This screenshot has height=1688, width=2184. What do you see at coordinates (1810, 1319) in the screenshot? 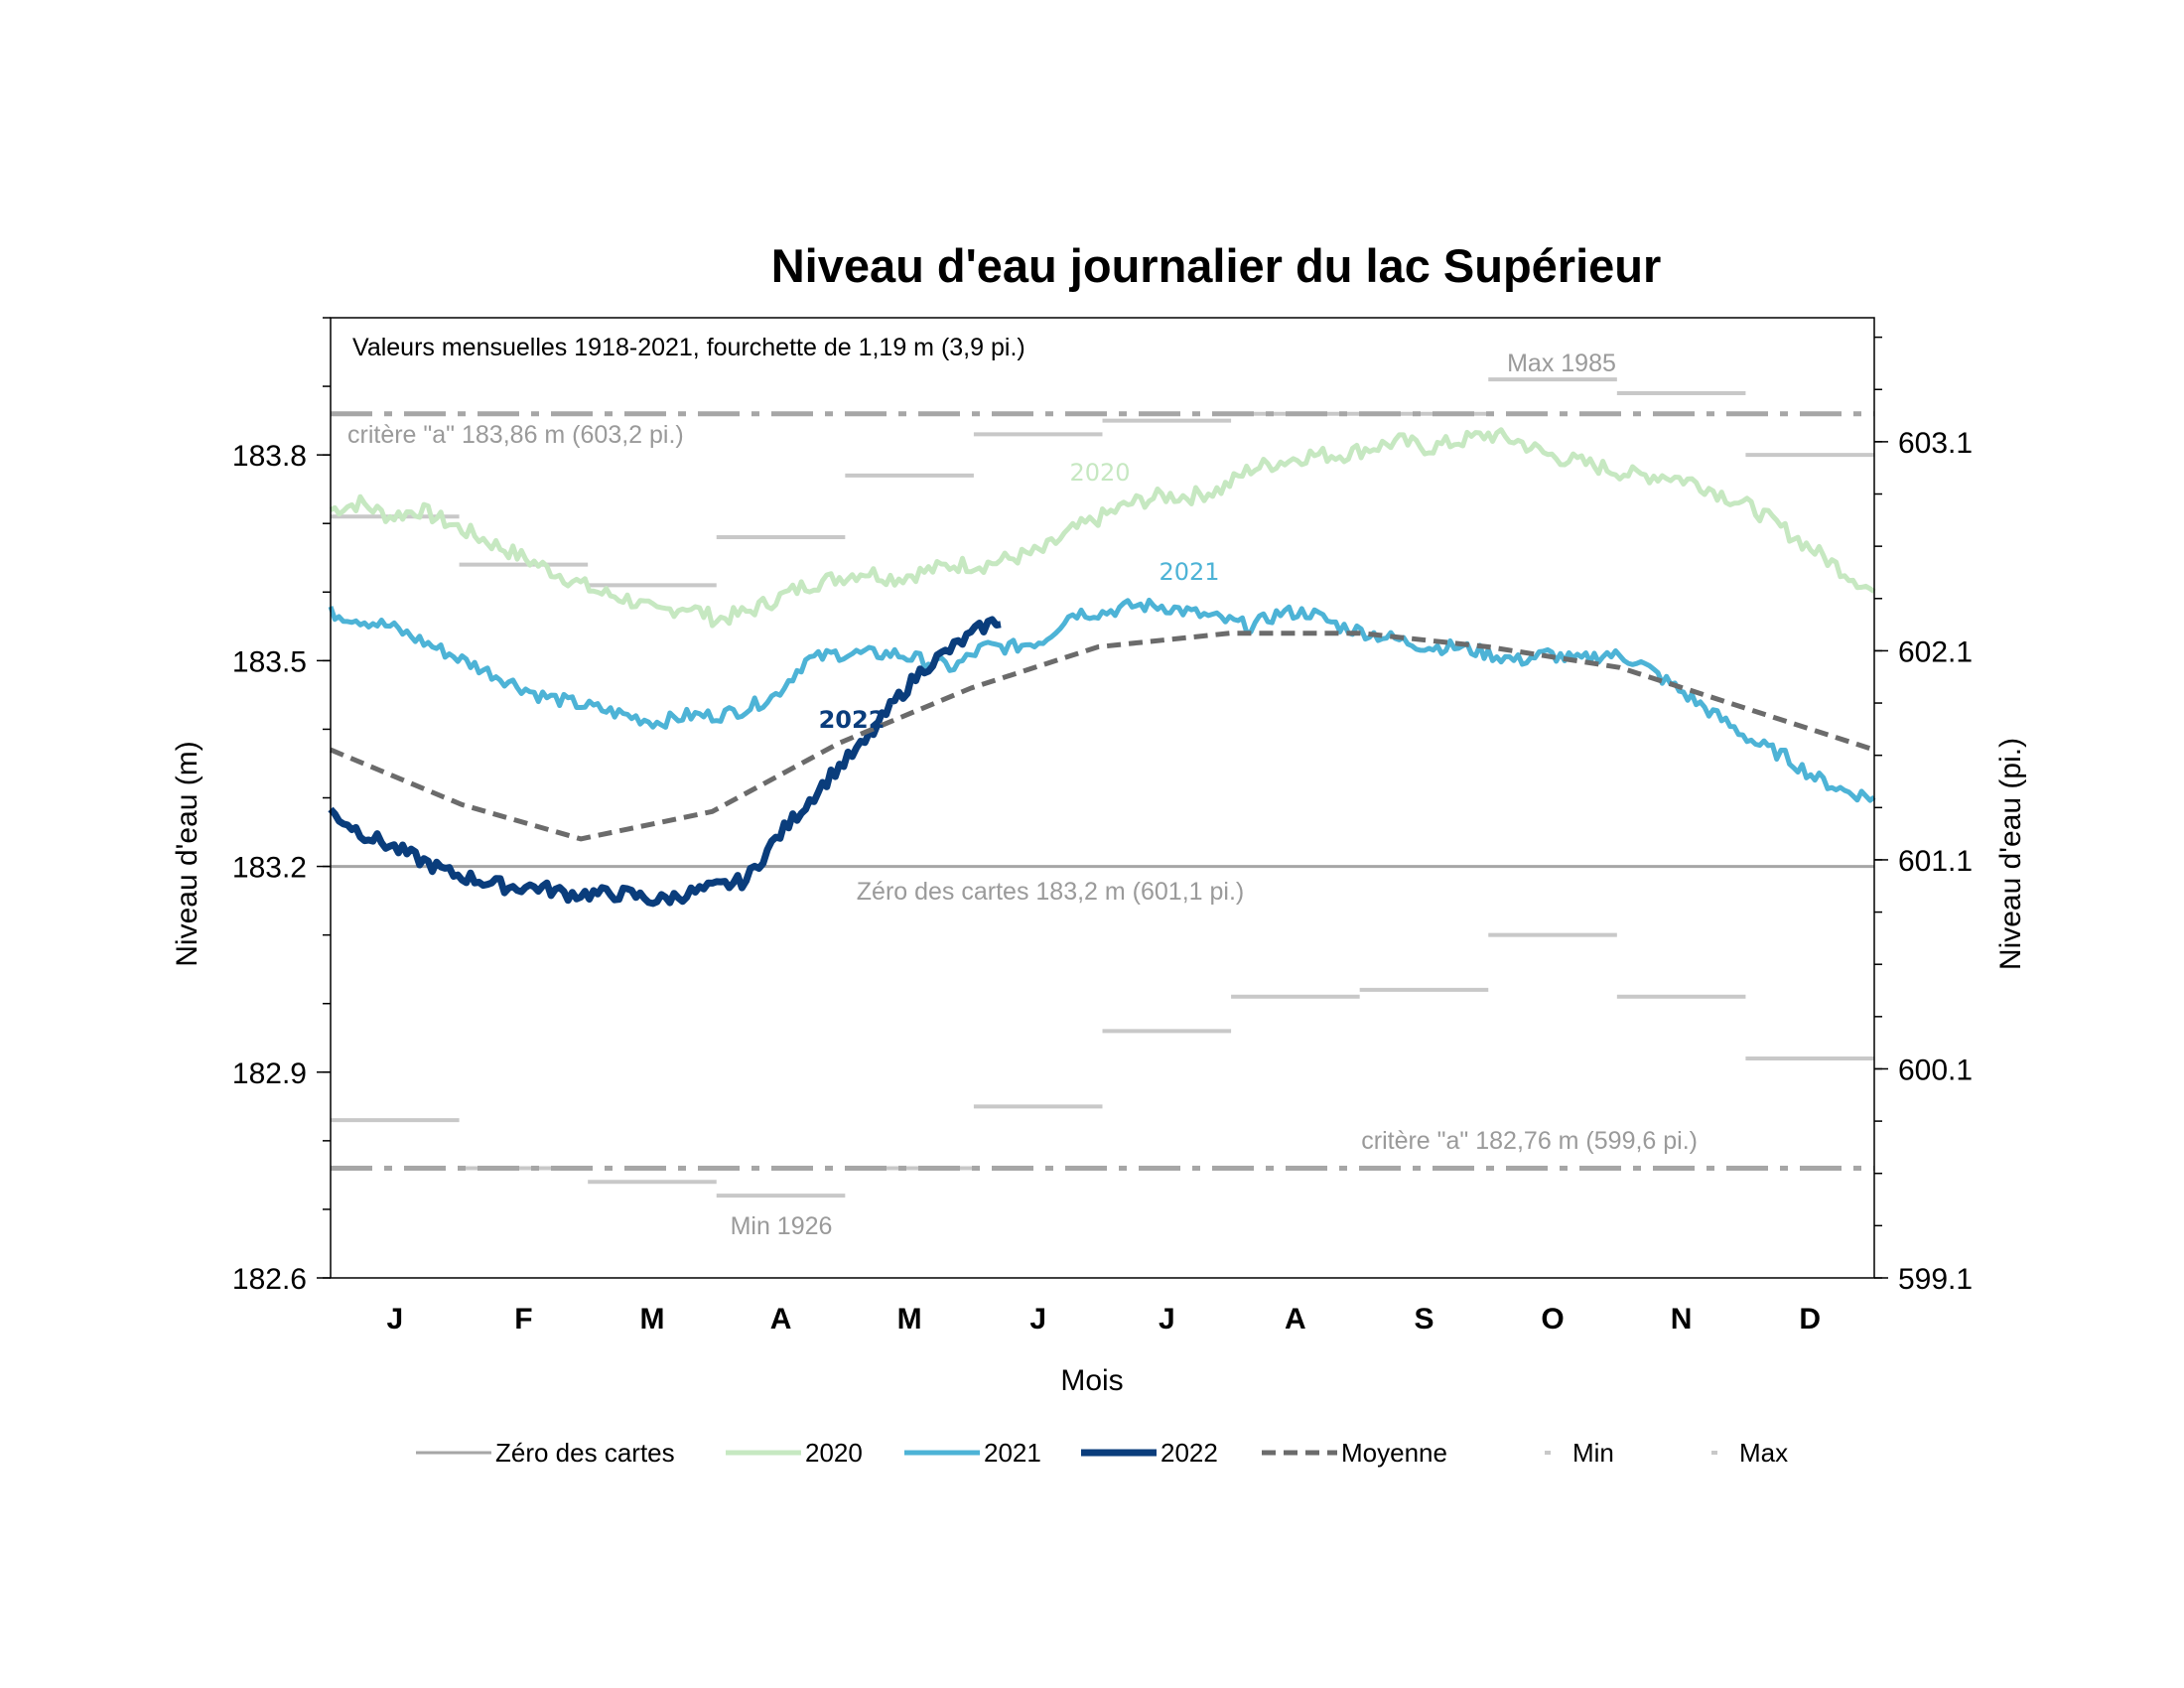
I see `x-month-label: D` at bounding box center [1810, 1319].